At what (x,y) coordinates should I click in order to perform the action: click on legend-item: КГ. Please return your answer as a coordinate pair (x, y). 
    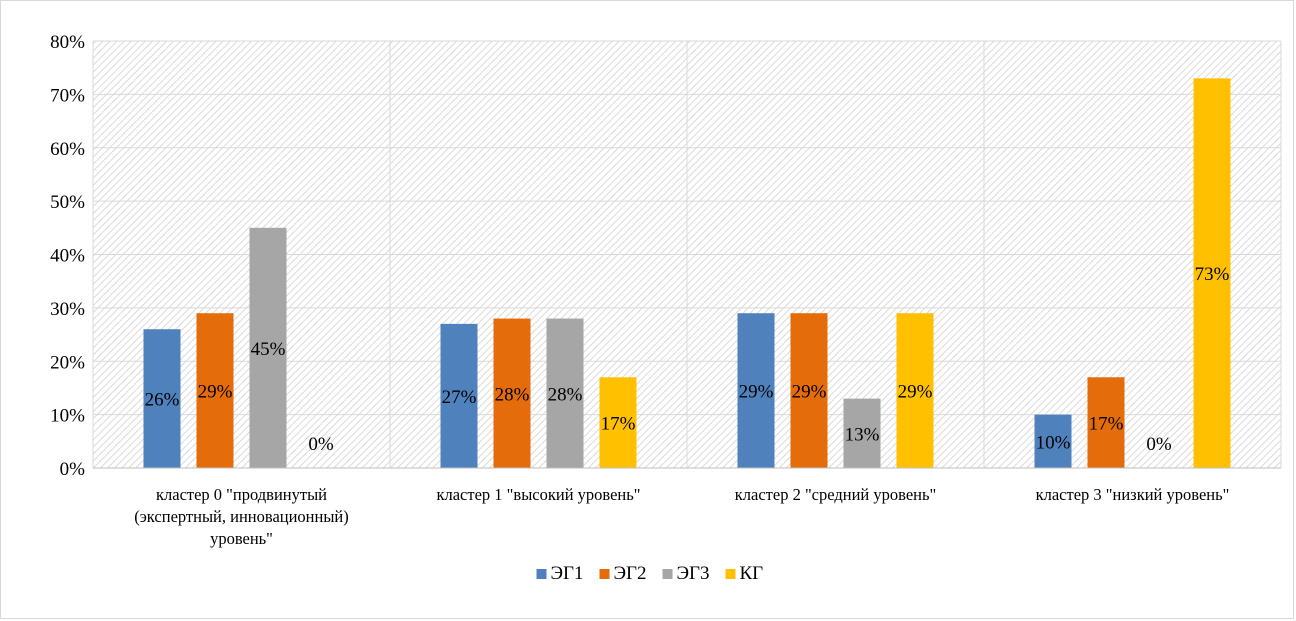
    Looking at the image, I should click on (744, 573).